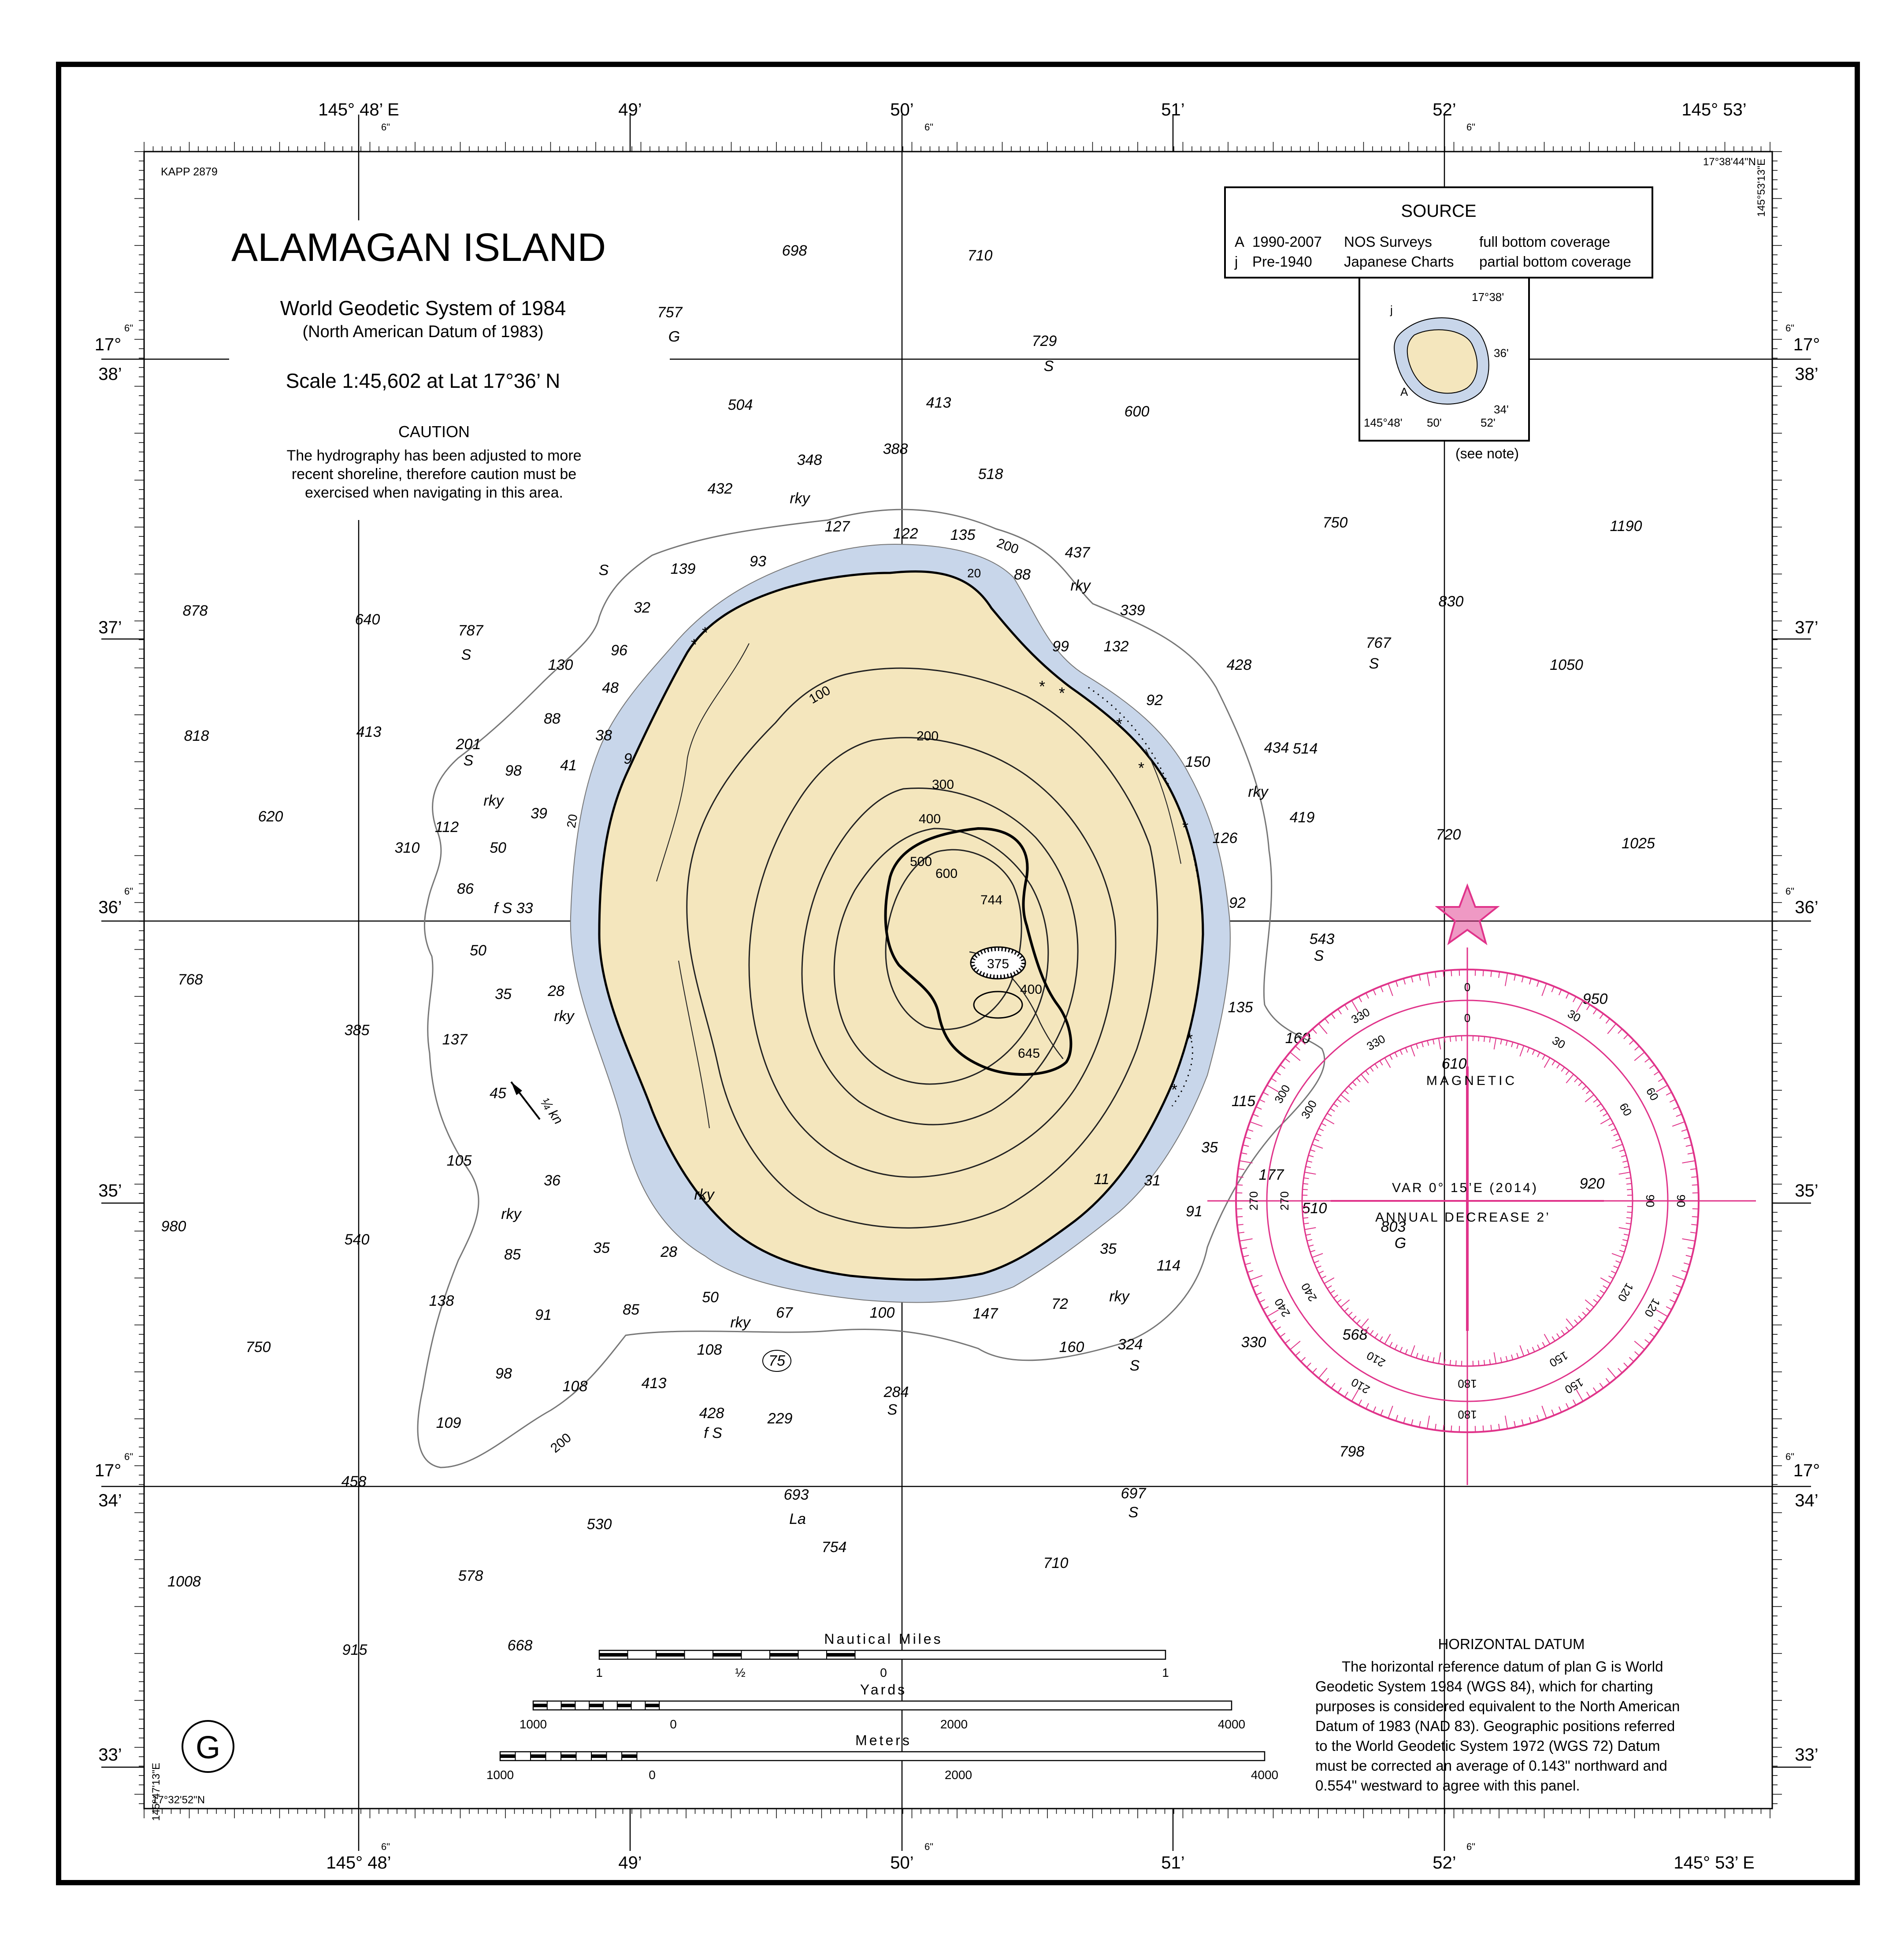 Image resolution: width=1904 pixels, height=1943 pixels. What do you see at coordinates (1384, 423) in the screenshot?
I see `inset-lon-label: 145°48'` at bounding box center [1384, 423].